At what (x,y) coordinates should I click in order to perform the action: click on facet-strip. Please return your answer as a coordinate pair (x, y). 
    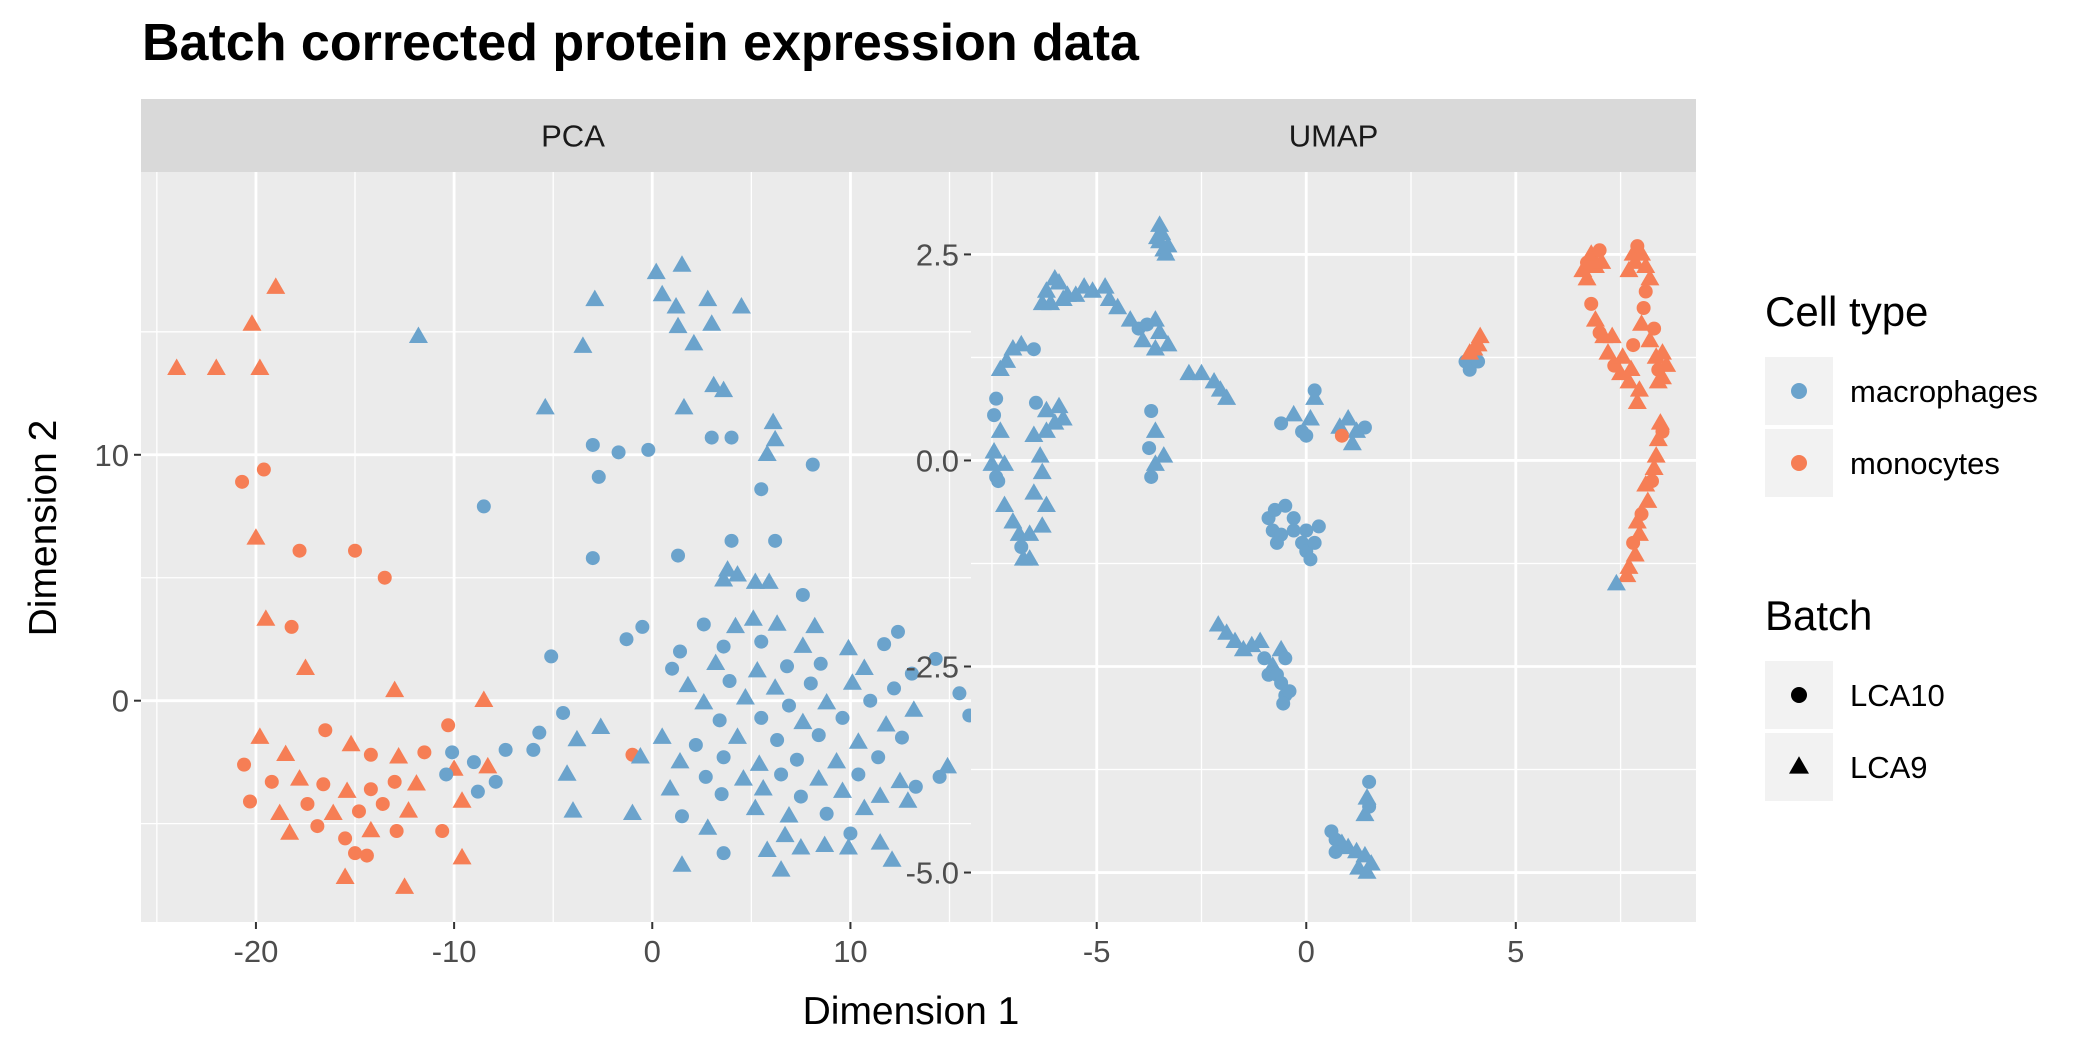
    Looking at the image, I should click on (1333, 135).